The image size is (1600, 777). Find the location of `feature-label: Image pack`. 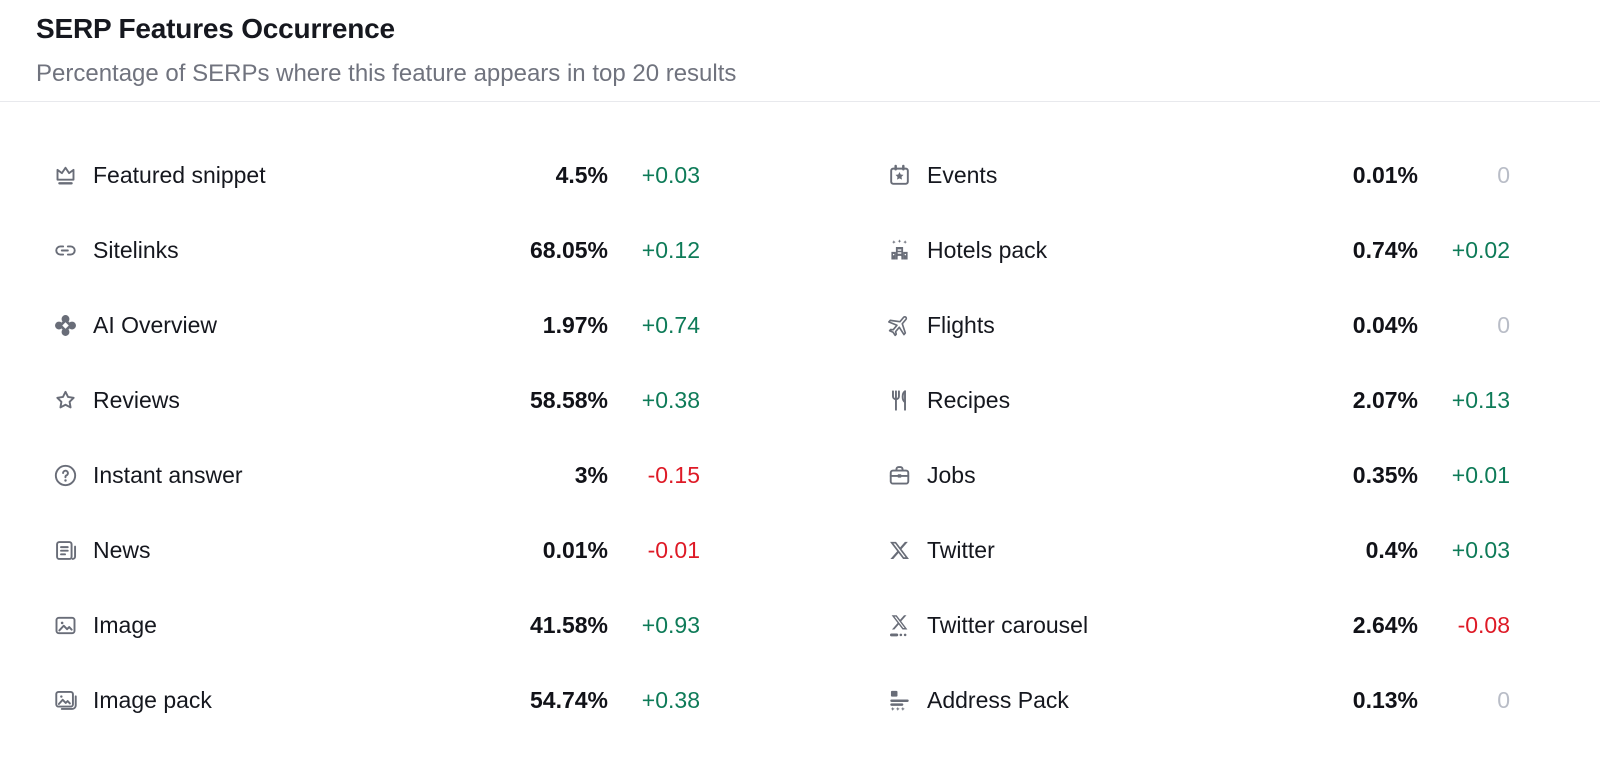

feature-label: Image pack is located at coordinates (152, 700).